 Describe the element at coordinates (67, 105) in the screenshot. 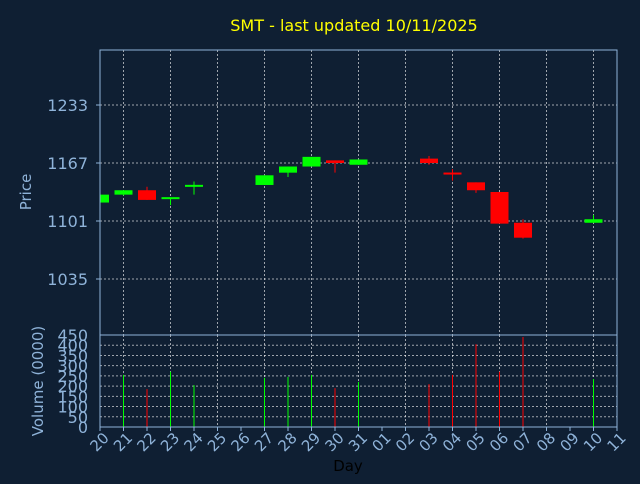

I see `price-tick-label: 1233` at that location.